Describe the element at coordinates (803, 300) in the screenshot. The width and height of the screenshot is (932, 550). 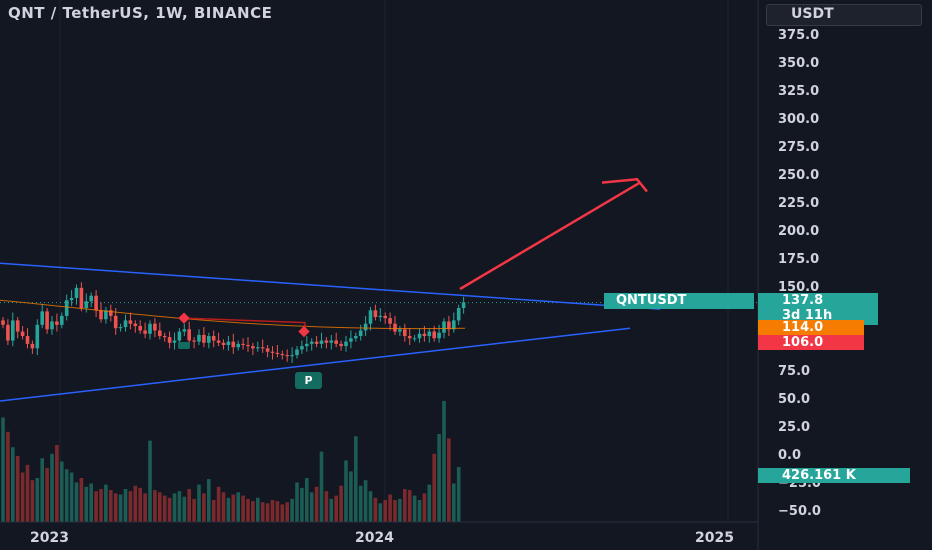
I see `last-price: 137.8` at that location.